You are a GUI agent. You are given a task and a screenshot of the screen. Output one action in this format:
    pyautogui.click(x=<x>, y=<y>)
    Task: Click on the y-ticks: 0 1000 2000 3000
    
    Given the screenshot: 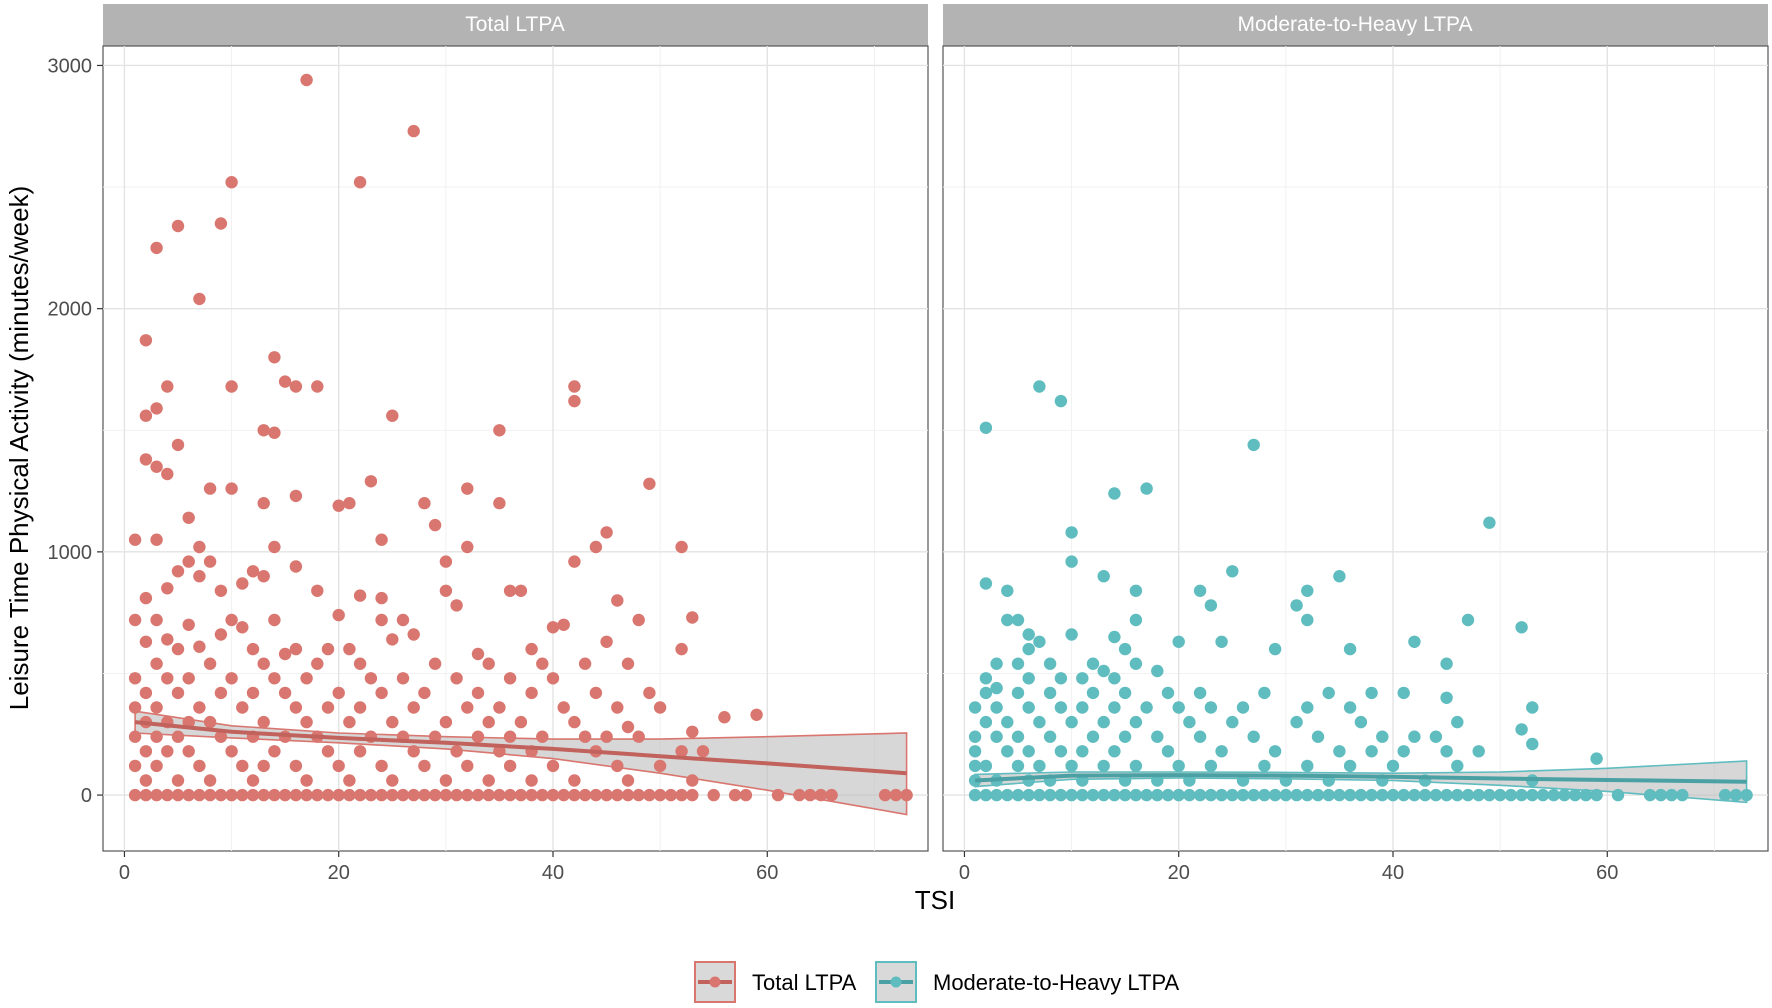 What is the action you would take?
    pyautogui.click(x=75, y=431)
    